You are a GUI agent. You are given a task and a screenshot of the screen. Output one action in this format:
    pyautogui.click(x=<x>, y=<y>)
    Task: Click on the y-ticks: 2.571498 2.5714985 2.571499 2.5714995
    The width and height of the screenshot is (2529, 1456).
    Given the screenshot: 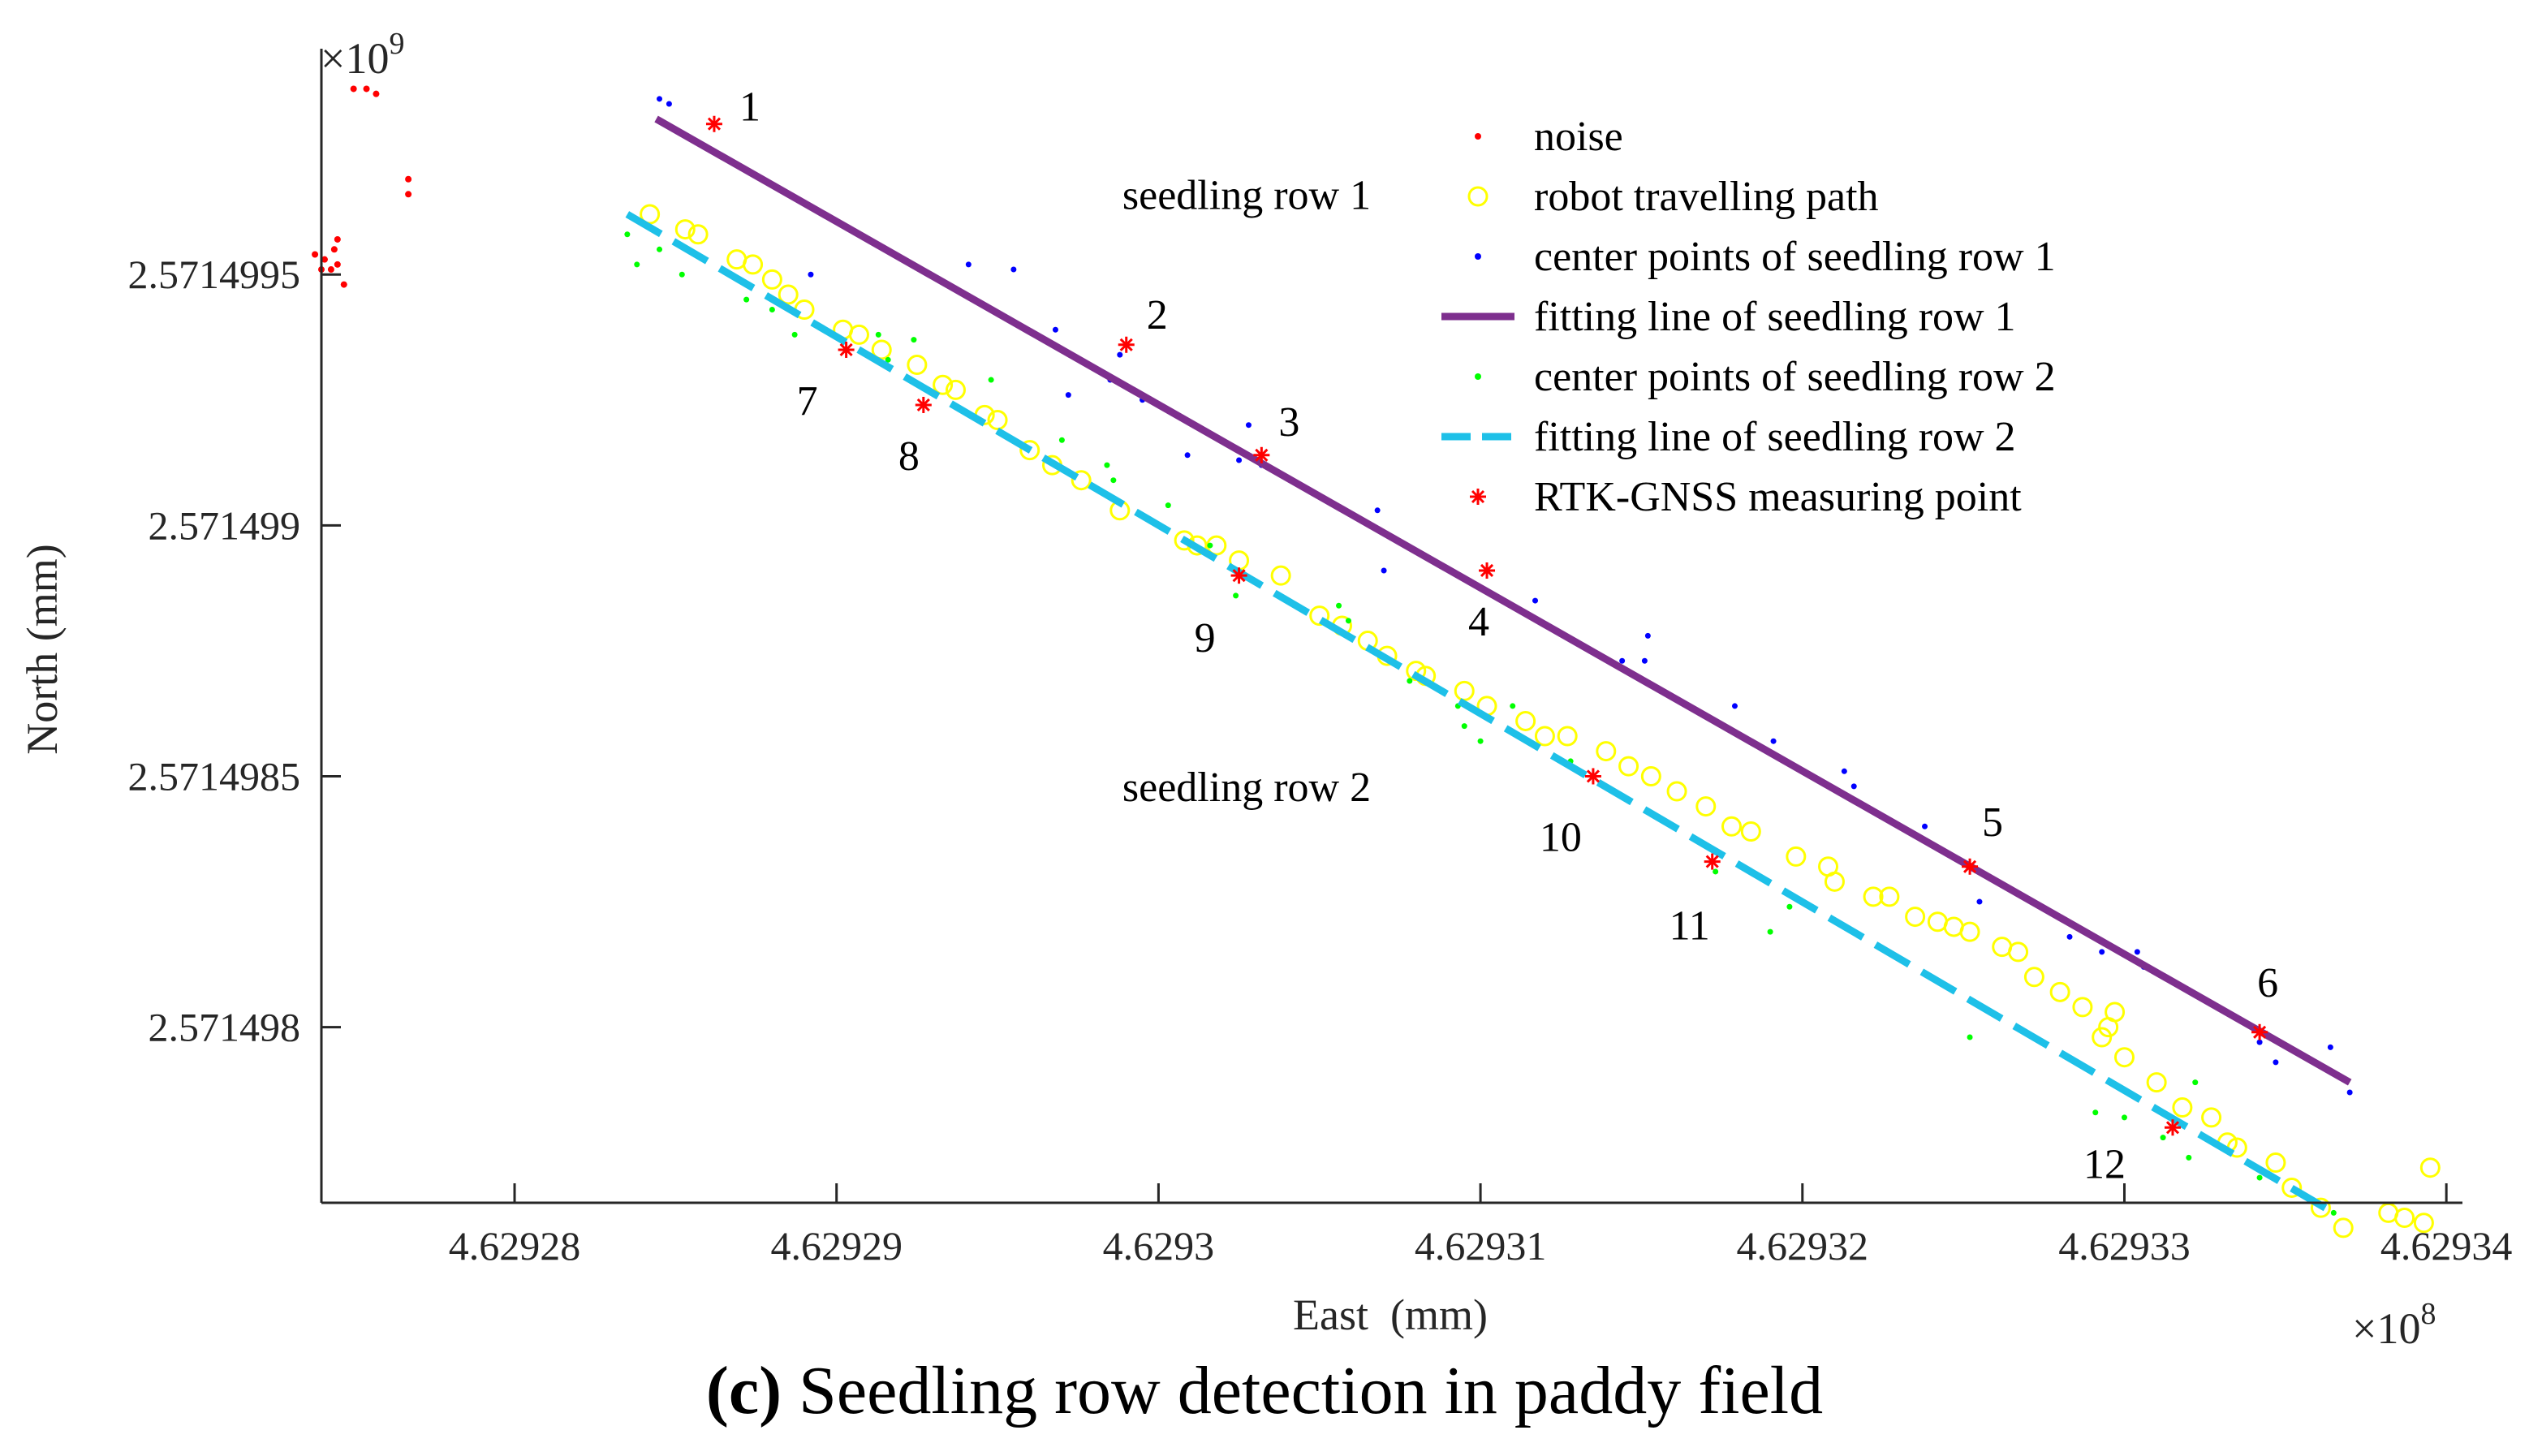 What is the action you would take?
    pyautogui.click(x=235, y=651)
    